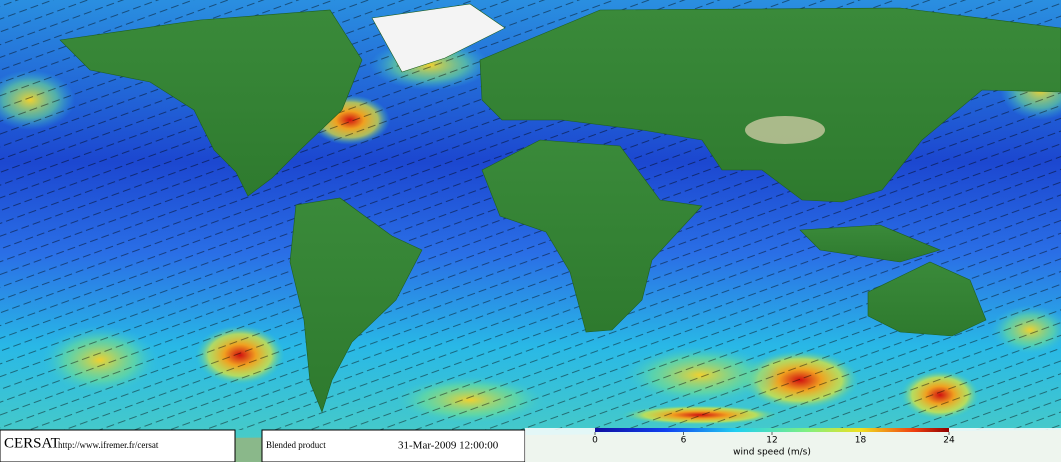 The width and height of the screenshot is (1061, 462). Describe the element at coordinates (32, 443) in the screenshot. I see `brand: CERSAT` at that location.